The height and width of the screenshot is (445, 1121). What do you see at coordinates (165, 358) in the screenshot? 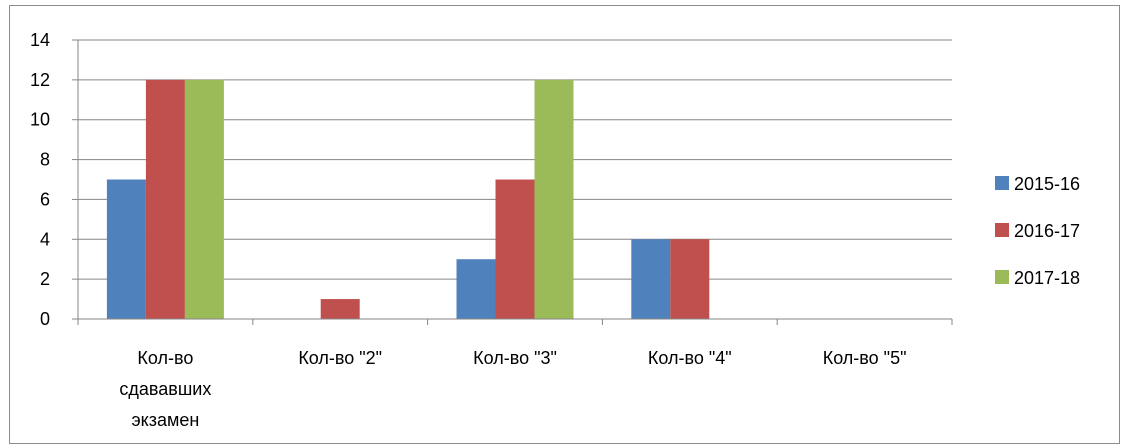
I see `x-category-label: Кол-во` at bounding box center [165, 358].